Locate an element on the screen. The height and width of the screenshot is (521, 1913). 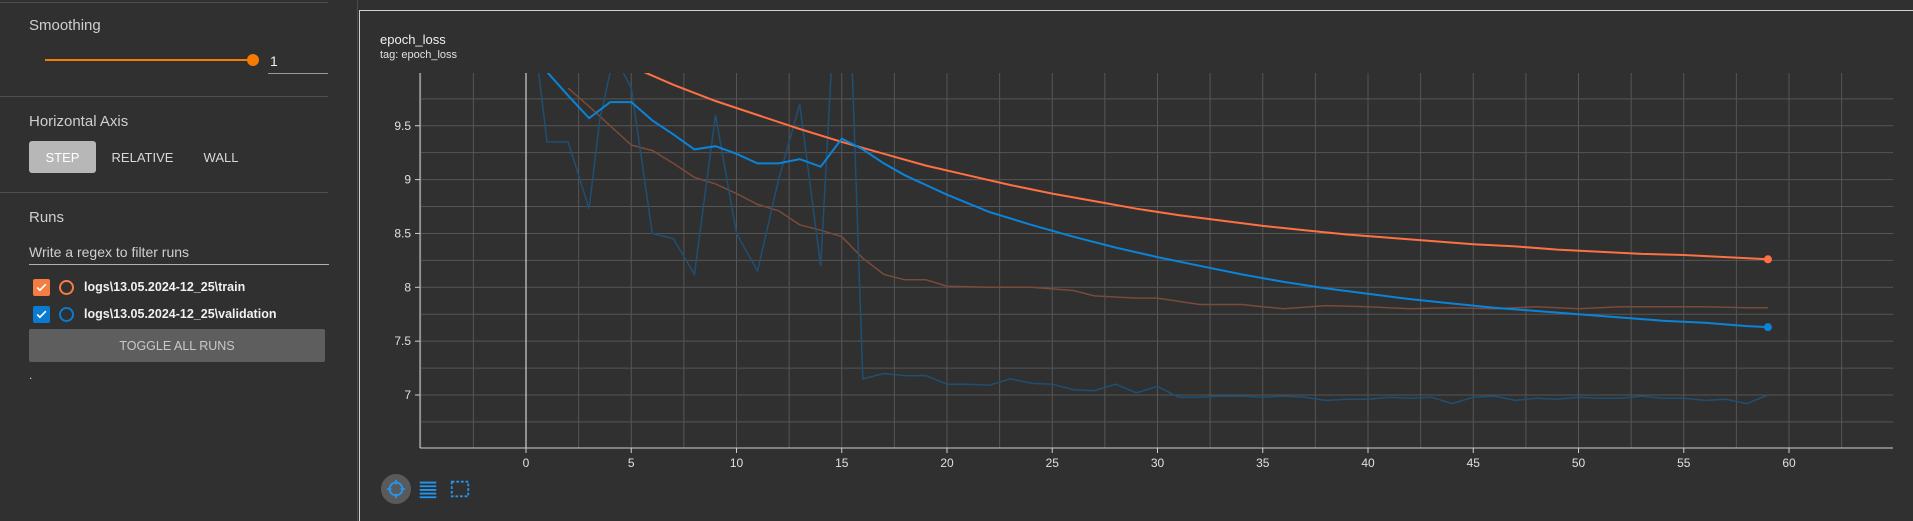
runs-footer-text: . is located at coordinates (31, 375).